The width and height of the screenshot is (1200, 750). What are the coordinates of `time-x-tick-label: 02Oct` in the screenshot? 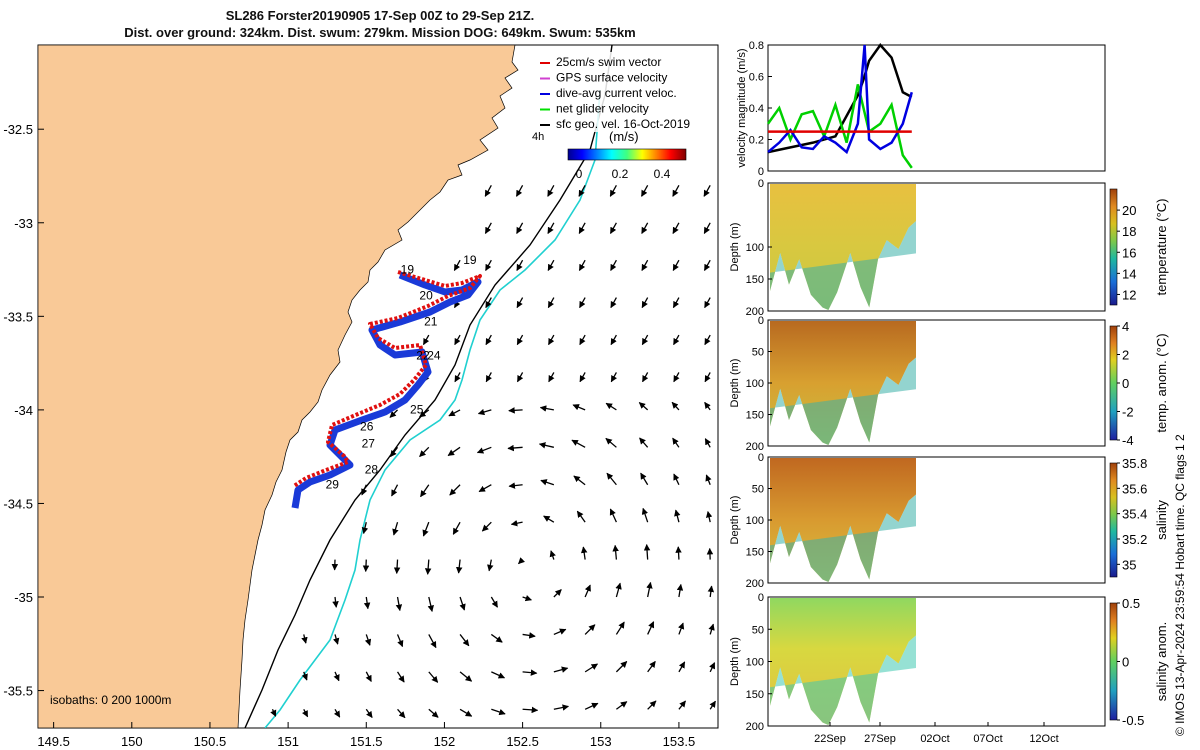 It's located at (934, 739).